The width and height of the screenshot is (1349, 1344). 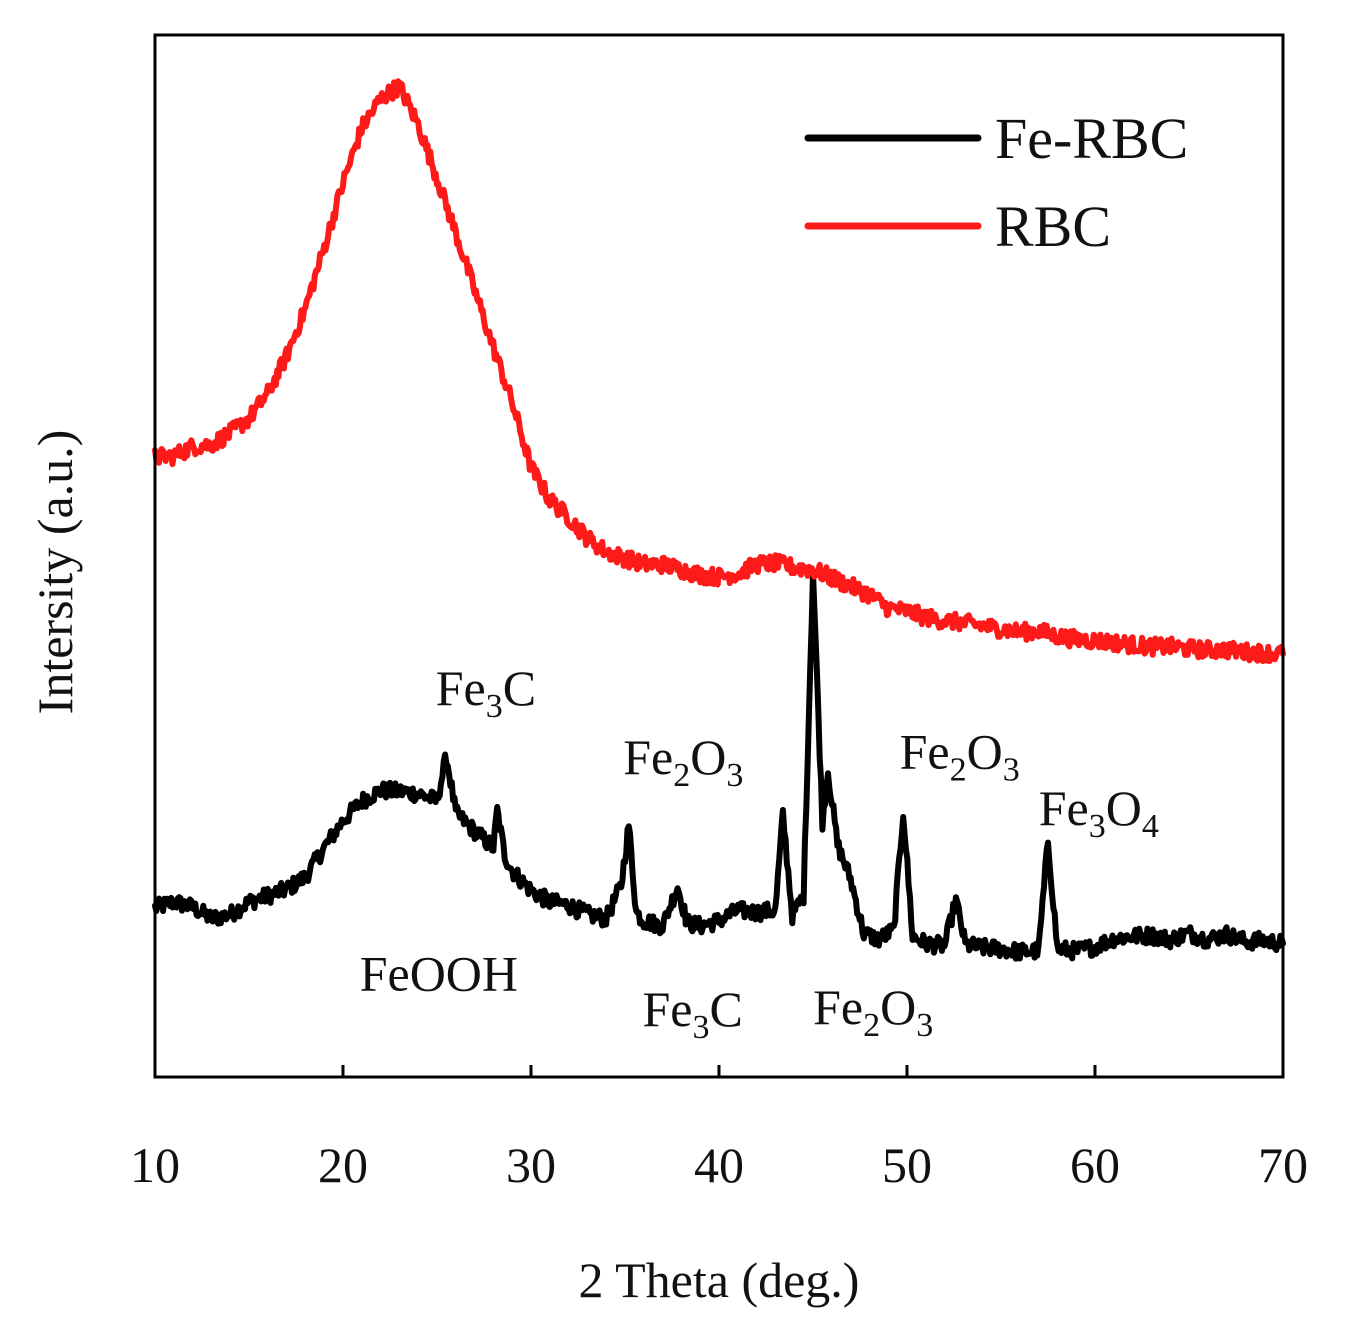 I want to click on x-ticks: 10 20 30 40 50 60 70, so click(x=719, y=1129).